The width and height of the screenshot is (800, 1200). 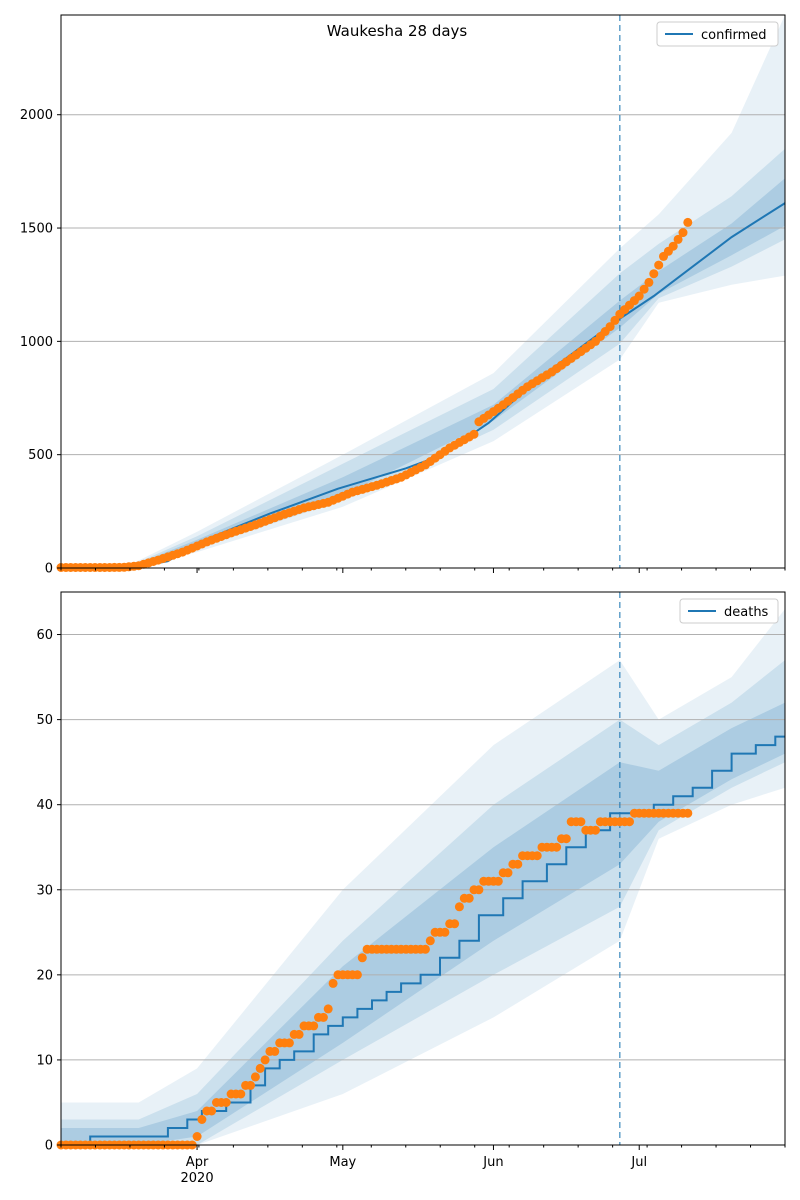 What do you see at coordinates (44, 635) in the screenshot?
I see `deaths-ytick-label: 60` at bounding box center [44, 635].